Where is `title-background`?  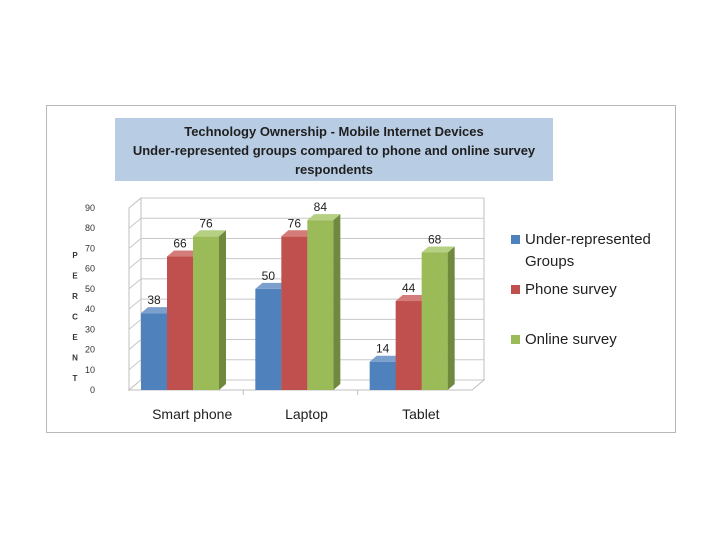
title-background is located at coordinates (334, 149).